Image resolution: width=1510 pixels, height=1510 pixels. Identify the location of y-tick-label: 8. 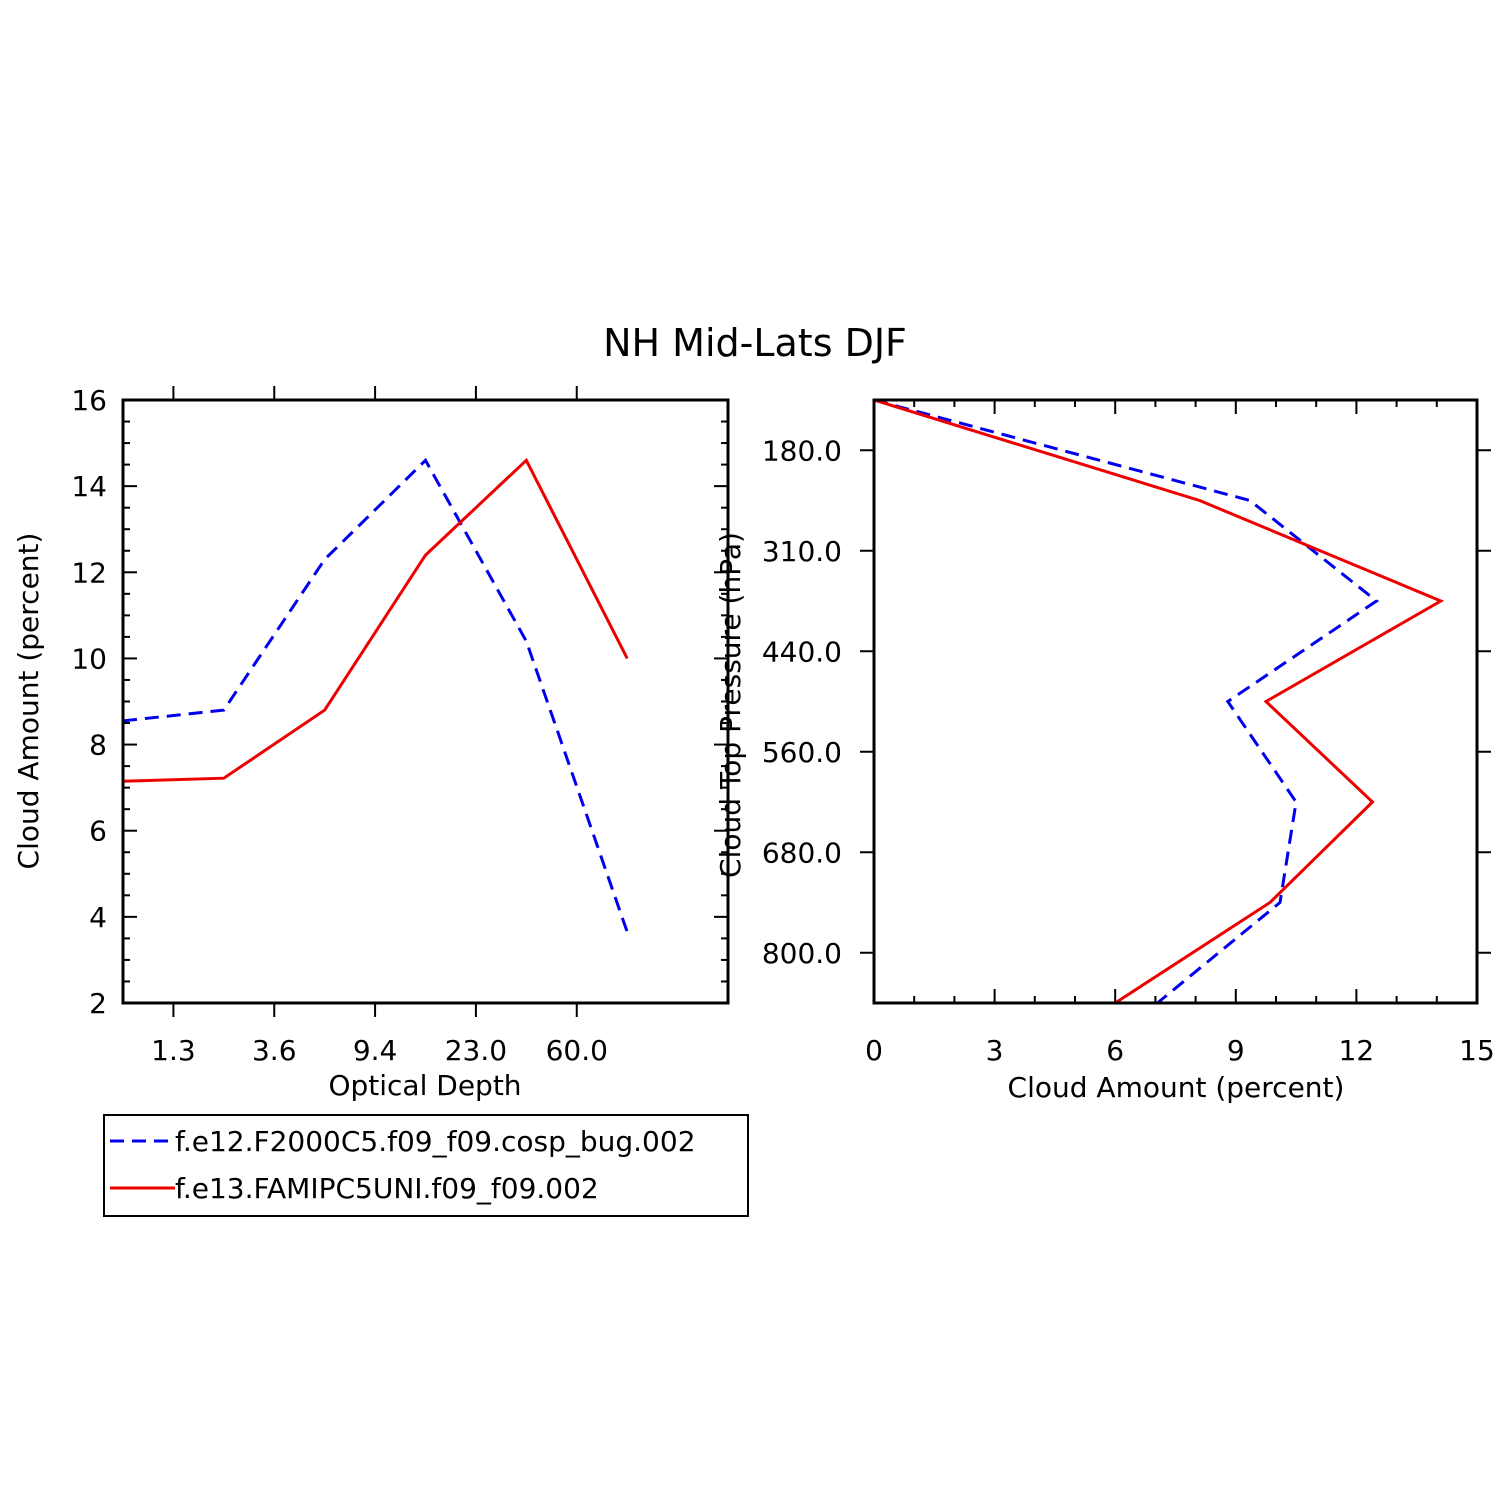
(98, 745).